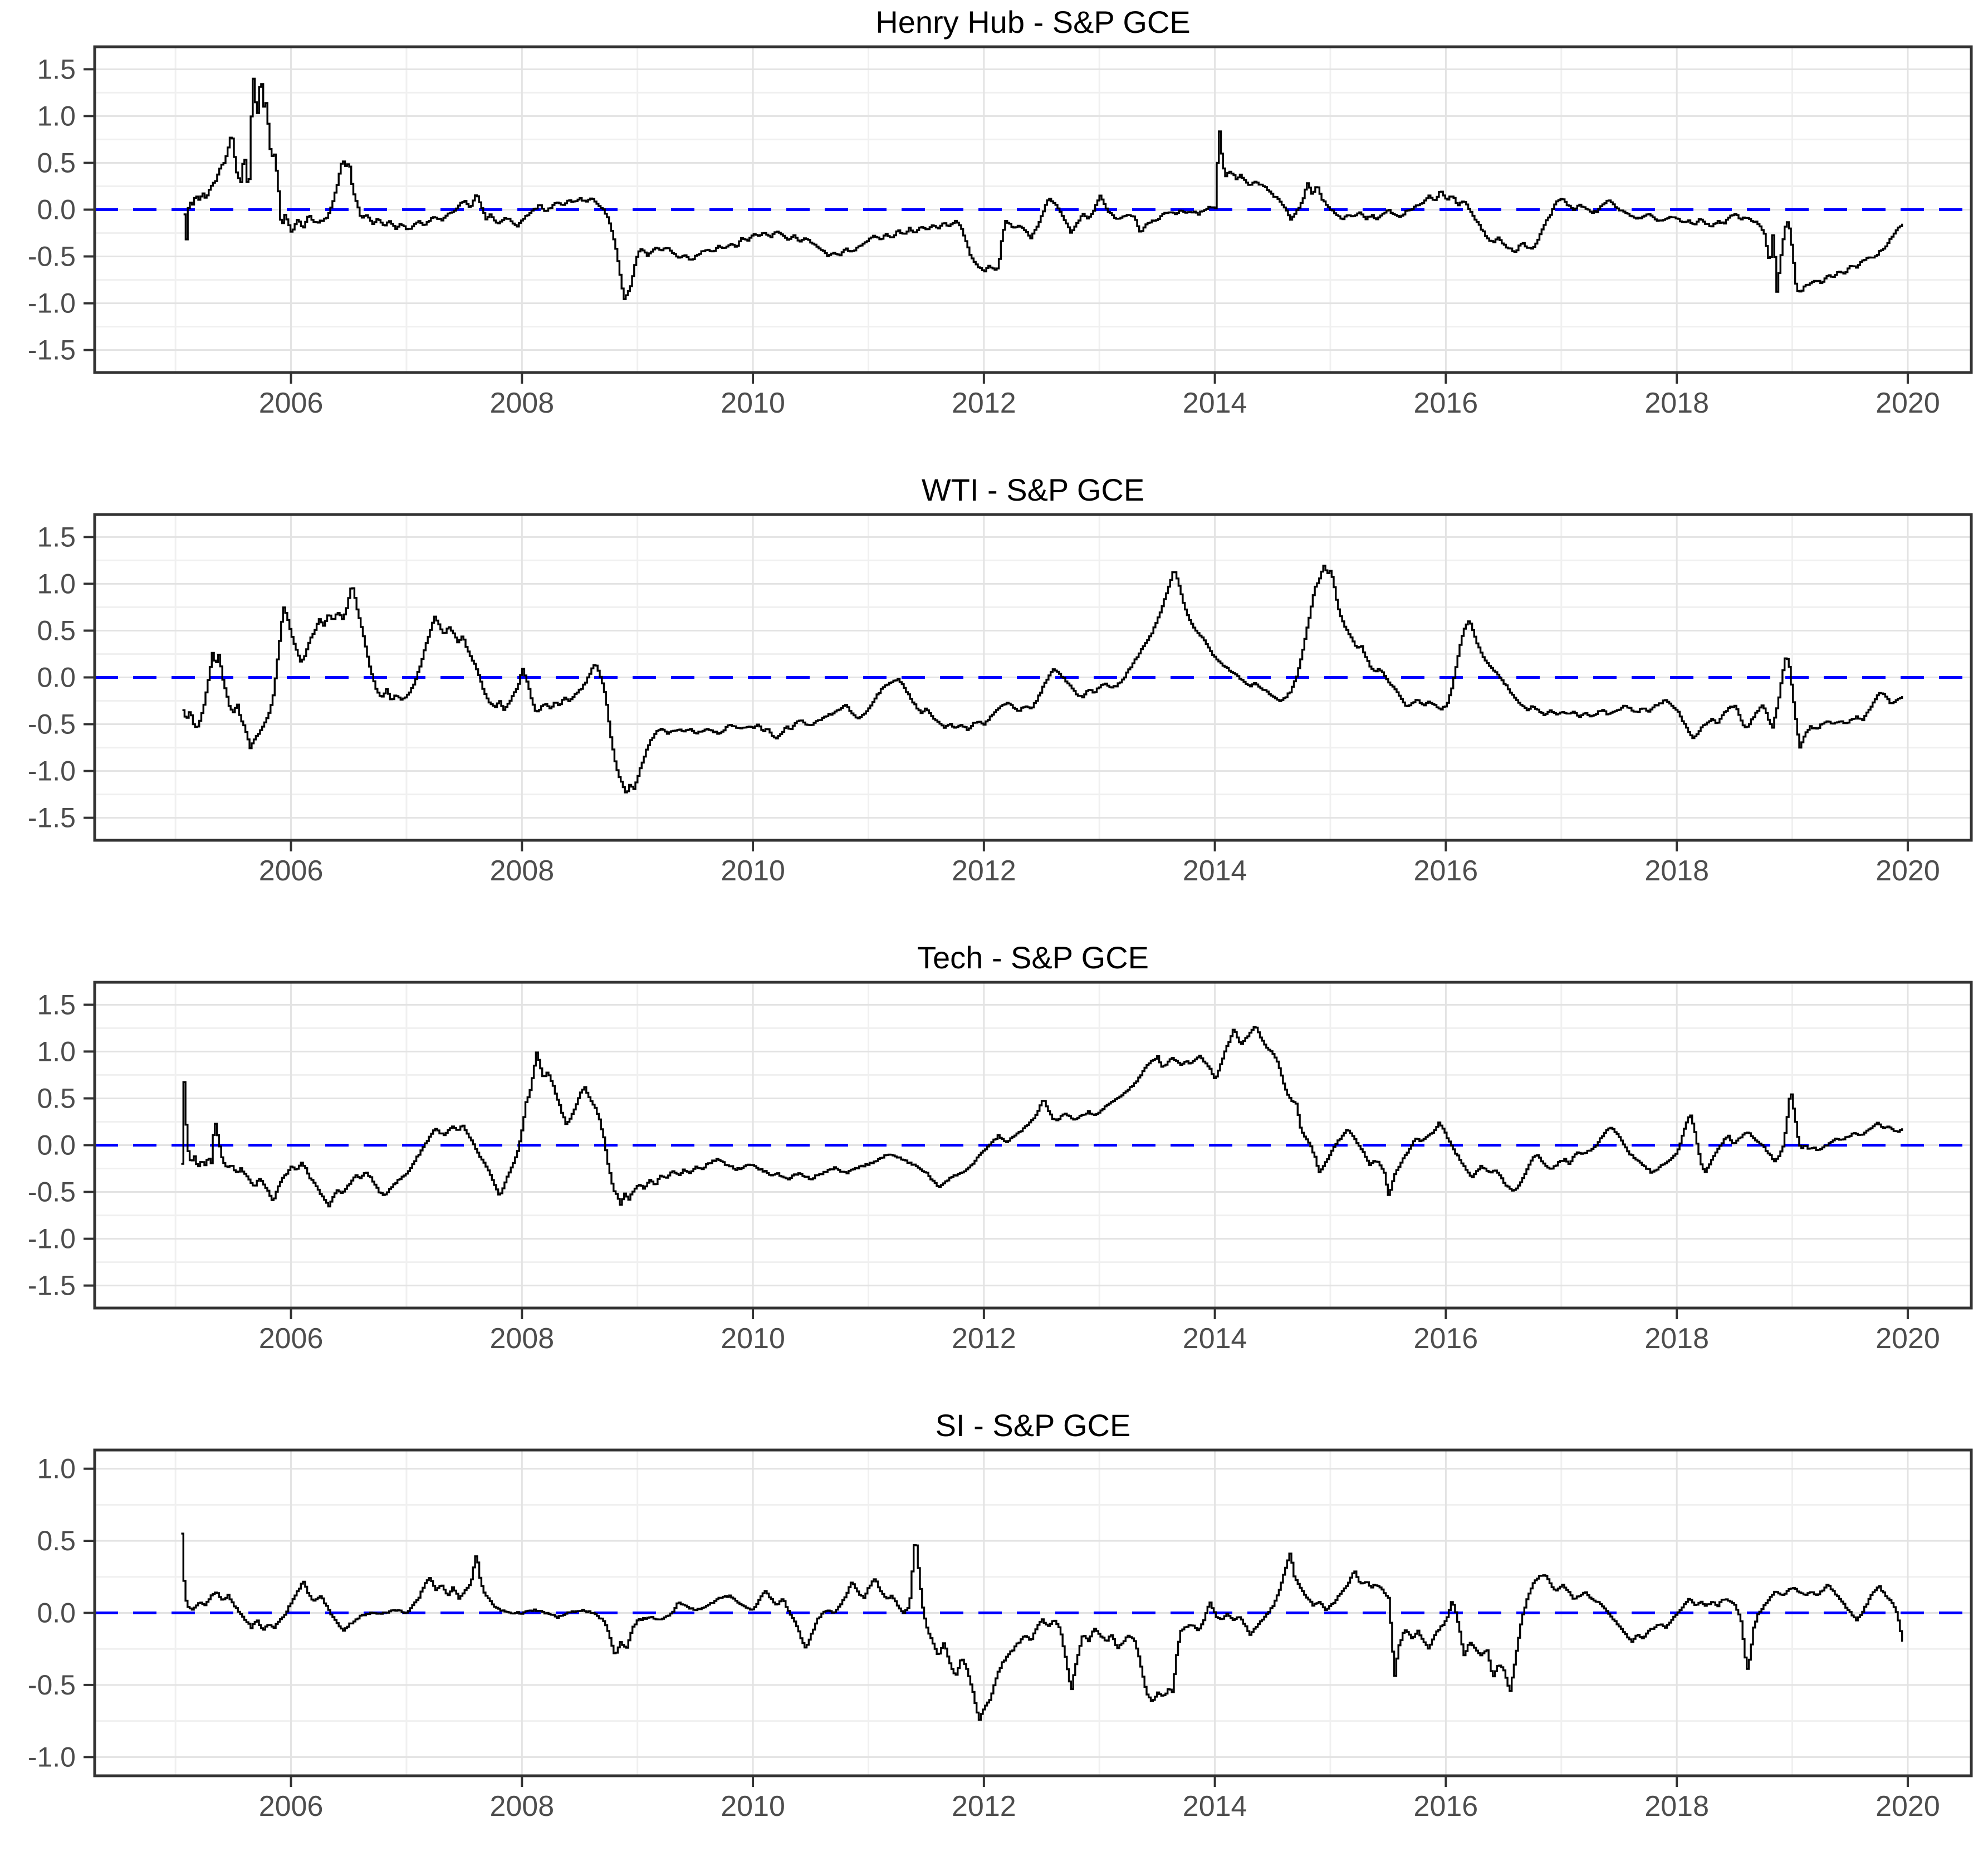 The image size is (1988, 1871). Describe the element at coordinates (1033, 1425) in the screenshot. I see `chart-title: SI - S&P GCE` at that location.